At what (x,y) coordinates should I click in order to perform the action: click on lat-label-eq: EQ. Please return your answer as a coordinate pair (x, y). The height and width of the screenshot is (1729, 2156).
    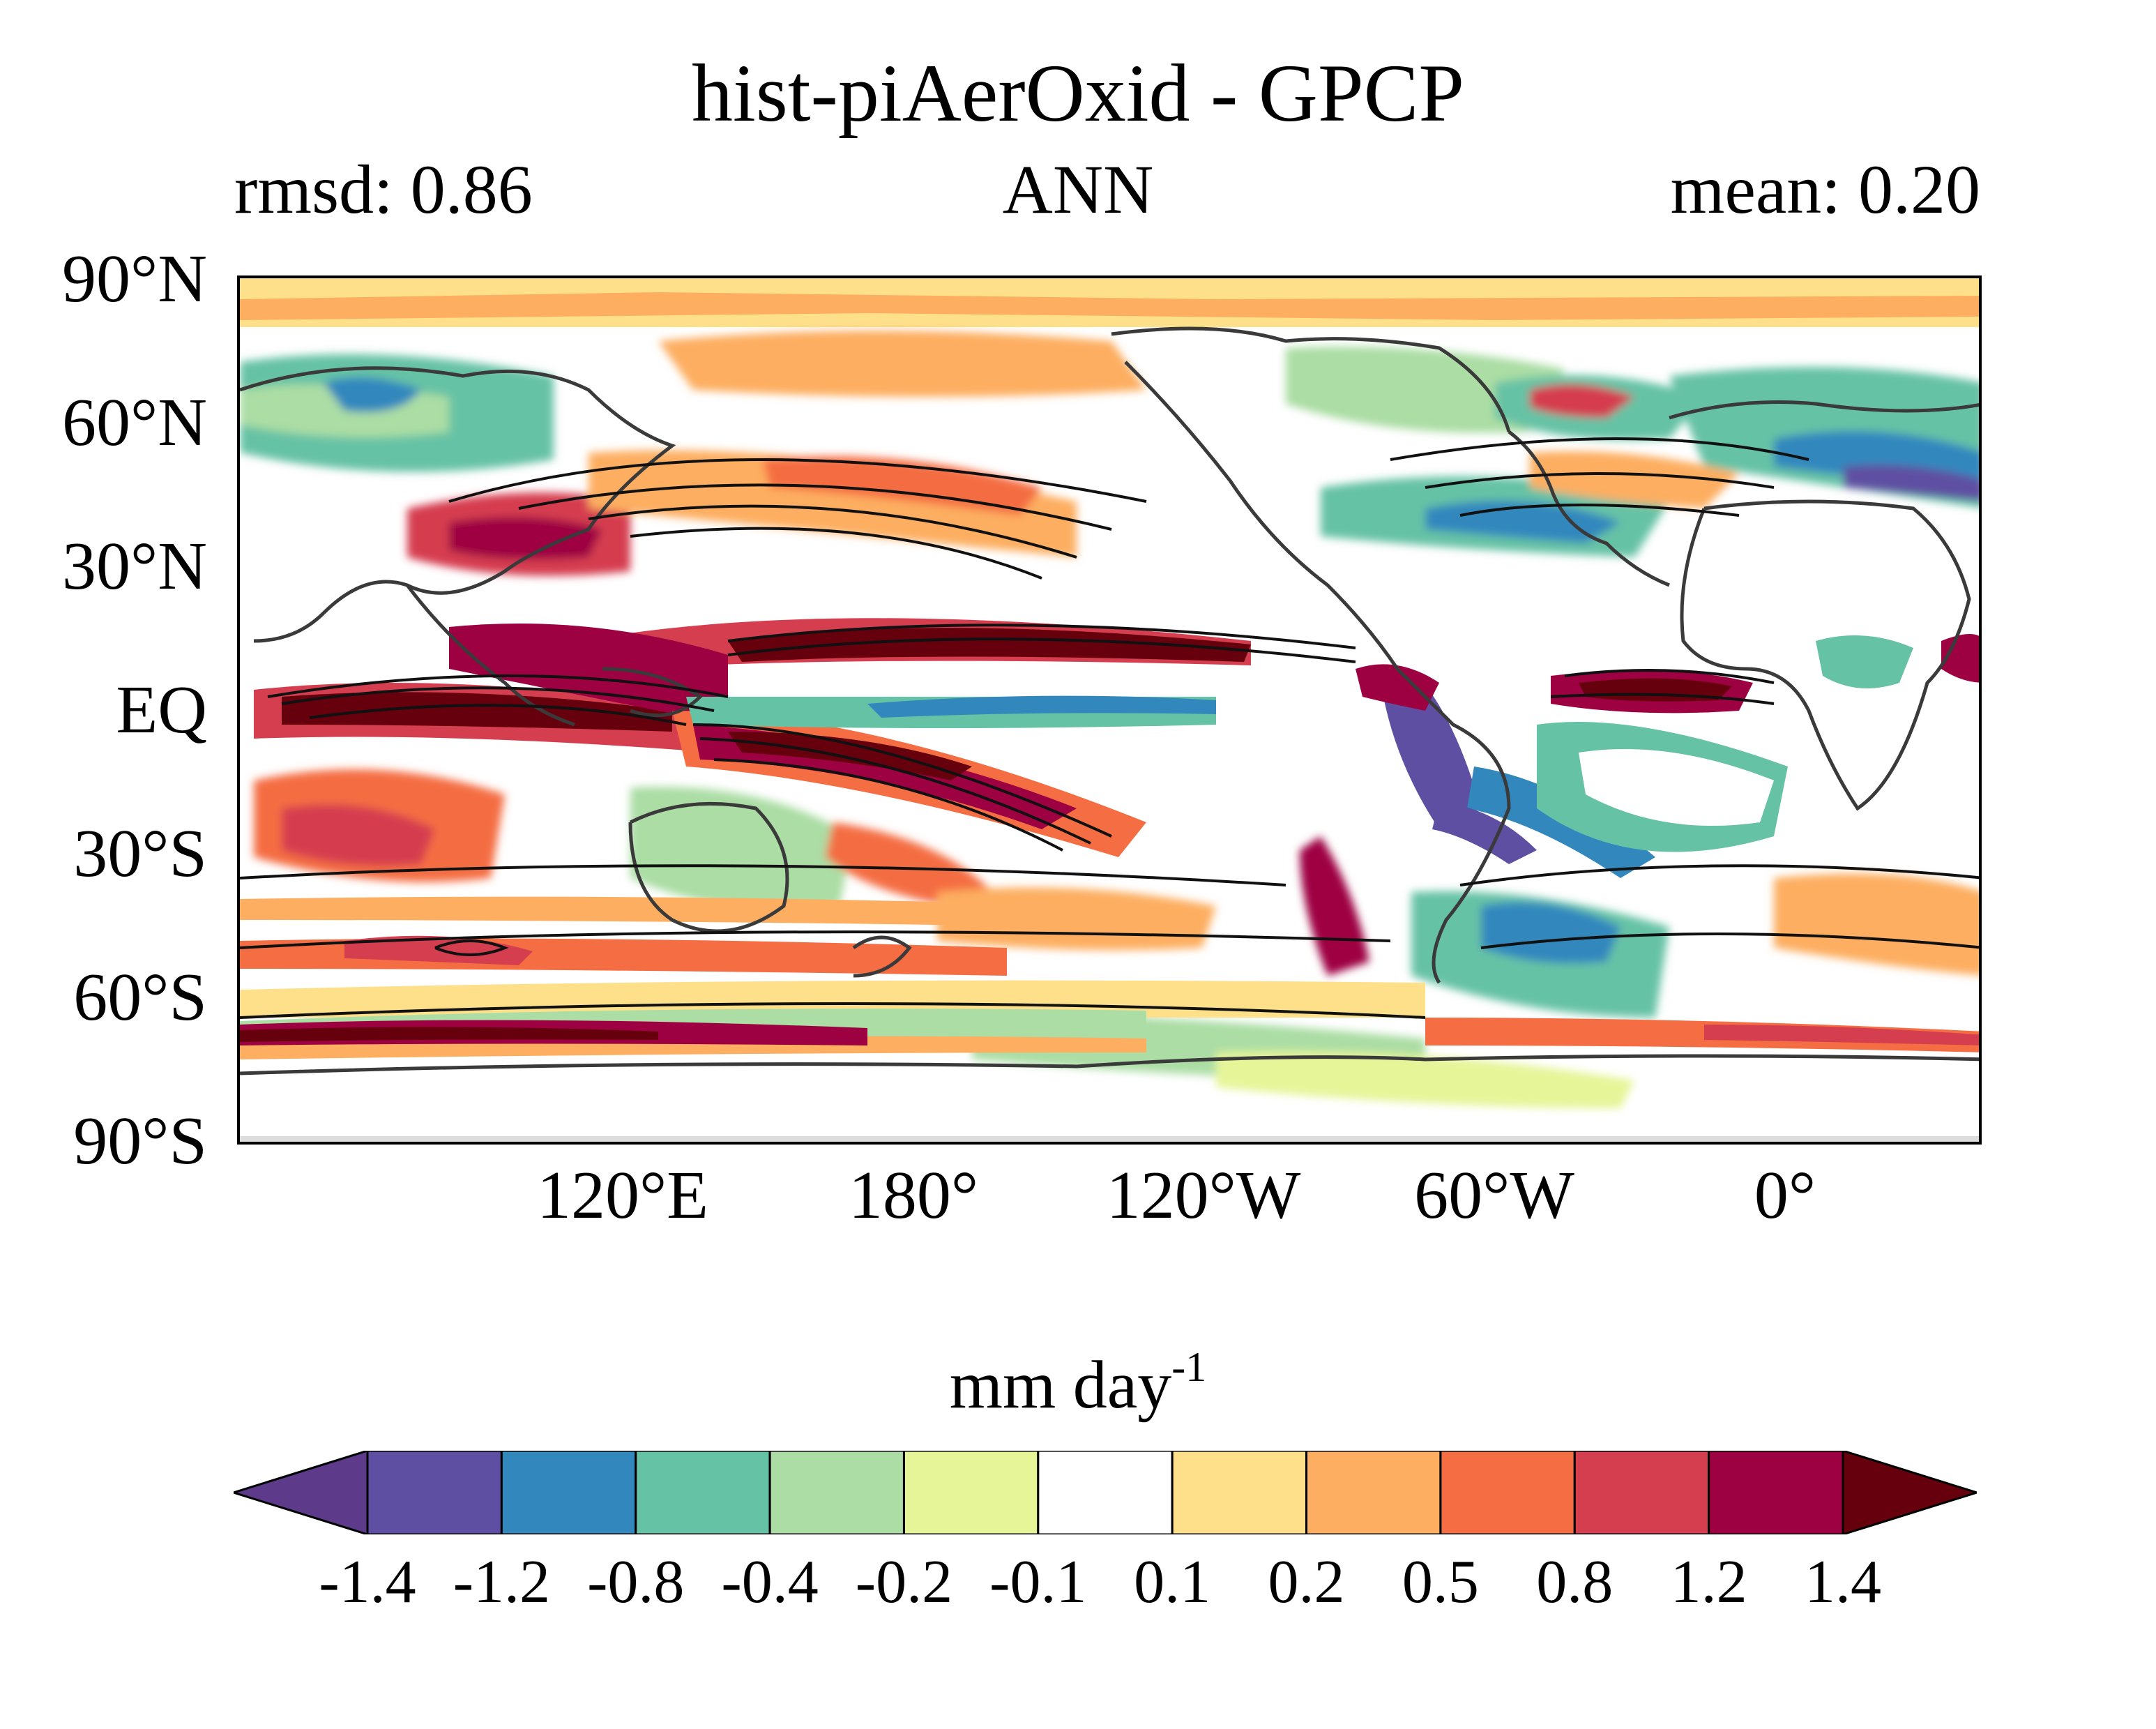
    Looking at the image, I should click on (161, 710).